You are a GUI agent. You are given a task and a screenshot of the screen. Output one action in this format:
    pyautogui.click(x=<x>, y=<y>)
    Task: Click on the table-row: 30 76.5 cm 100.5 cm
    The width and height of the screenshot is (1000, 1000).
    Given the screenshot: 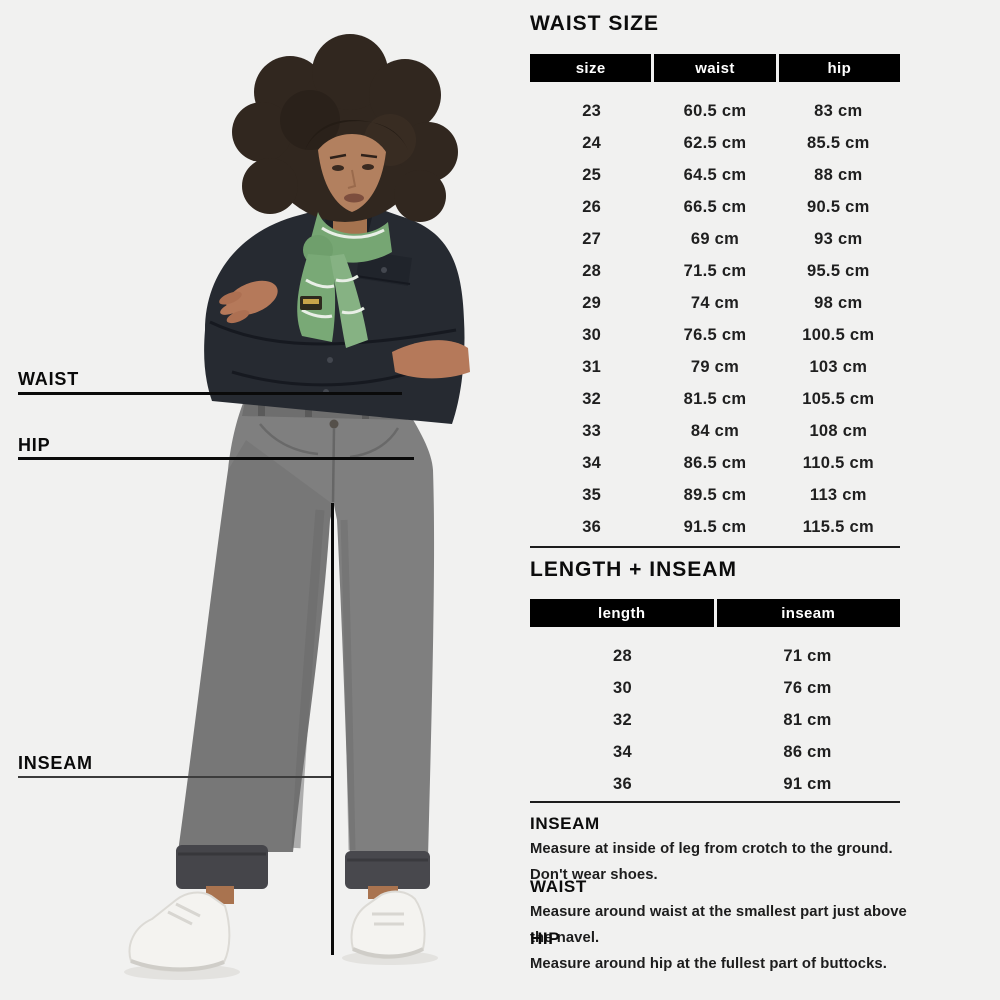 What is the action you would take?
    pyautogui.click(x=715, y=335)
    